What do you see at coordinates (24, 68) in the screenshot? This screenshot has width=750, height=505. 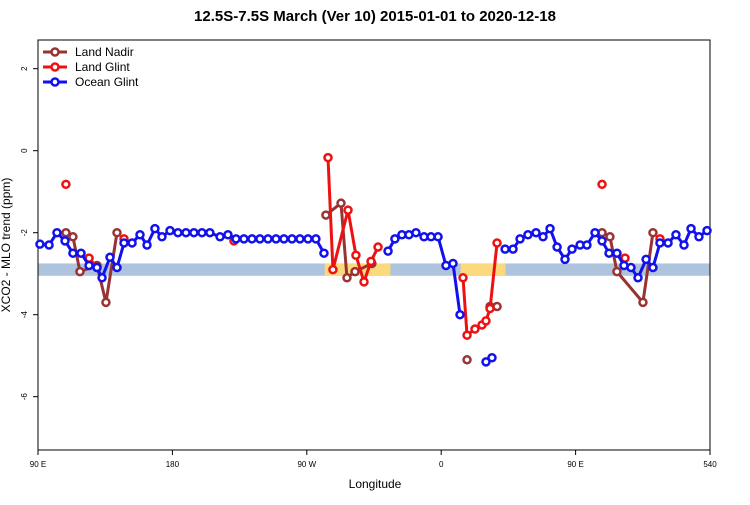 I see `y-tick-label: 2` at bounding box center [24, 68].